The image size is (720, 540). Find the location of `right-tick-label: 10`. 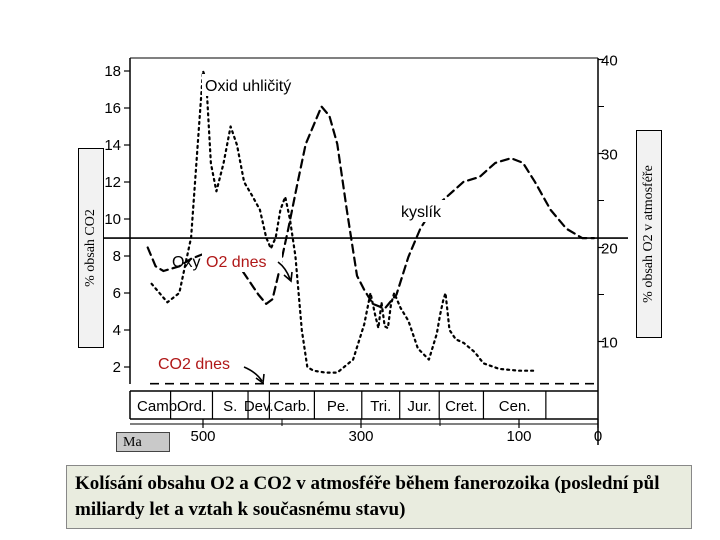

right-tick-label: 10 is located at coordinates (609, 343).